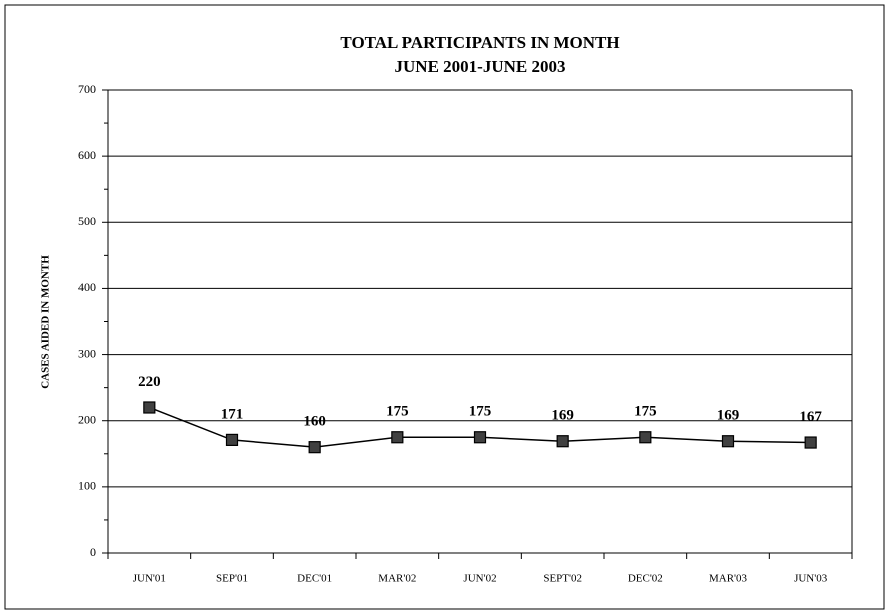  I want to click on y-tick-label: 500, so click(87, 221).